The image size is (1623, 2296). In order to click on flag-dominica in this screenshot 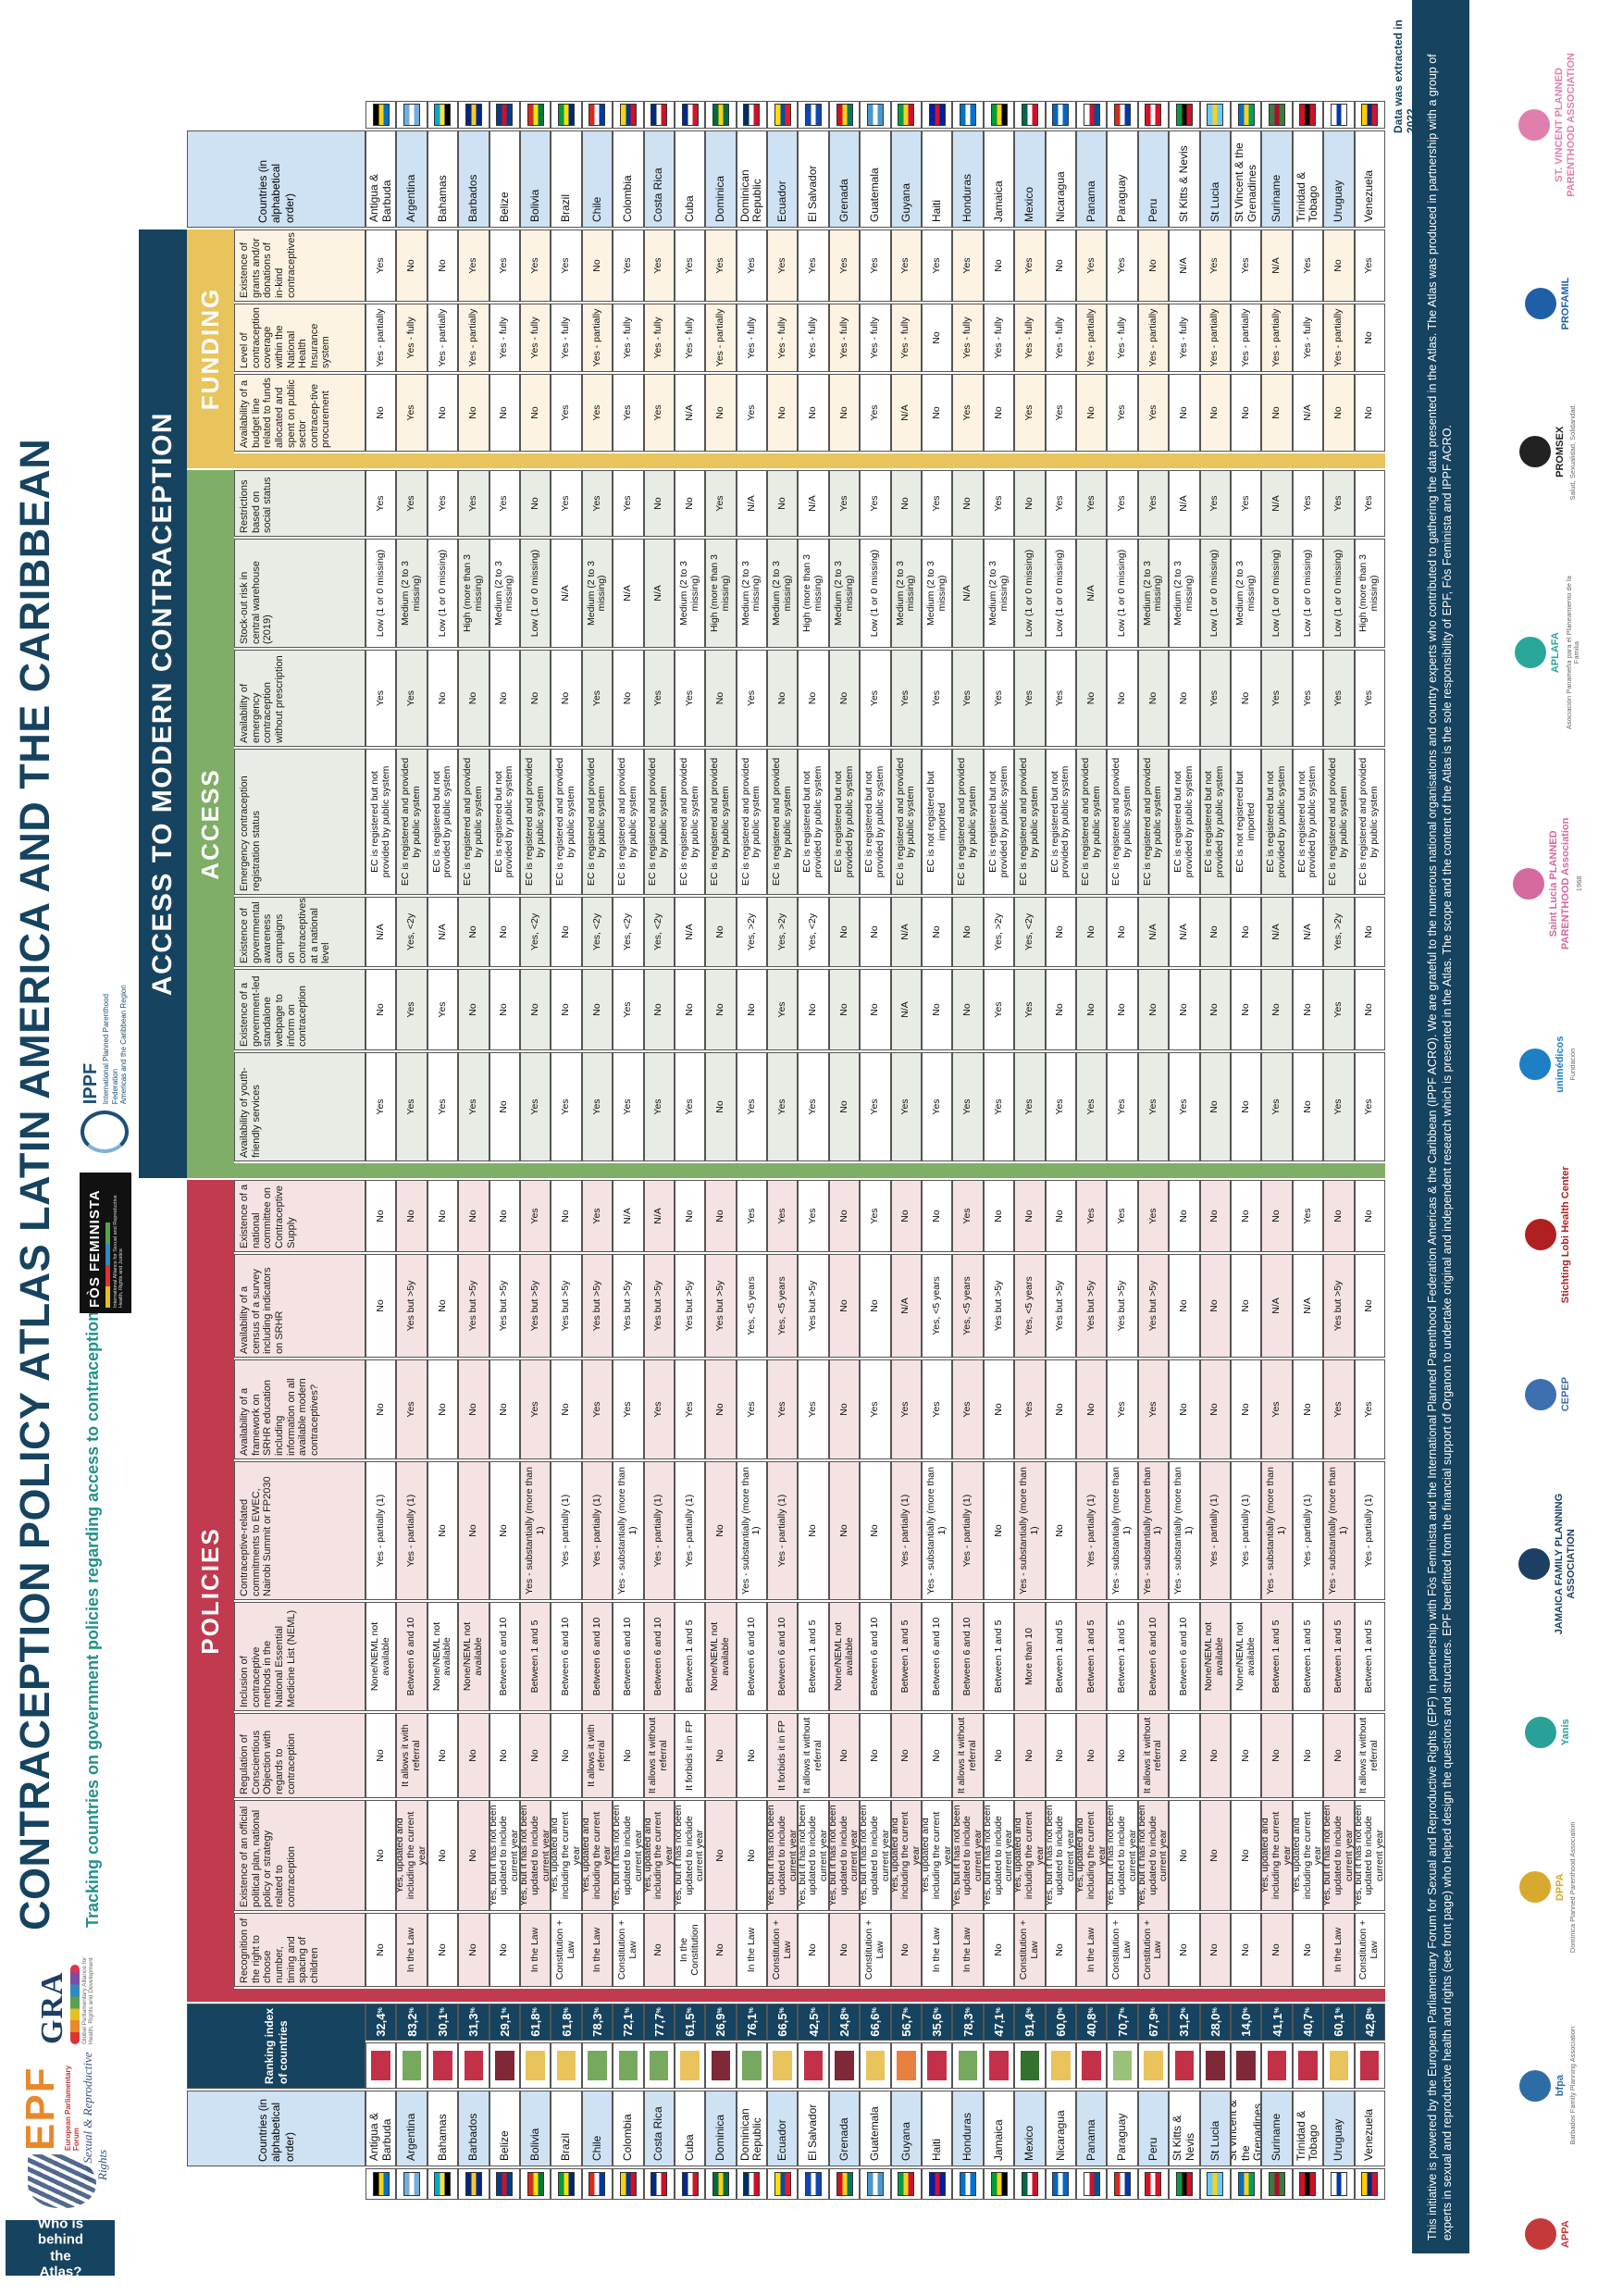, I will do `click(720, 115)`.